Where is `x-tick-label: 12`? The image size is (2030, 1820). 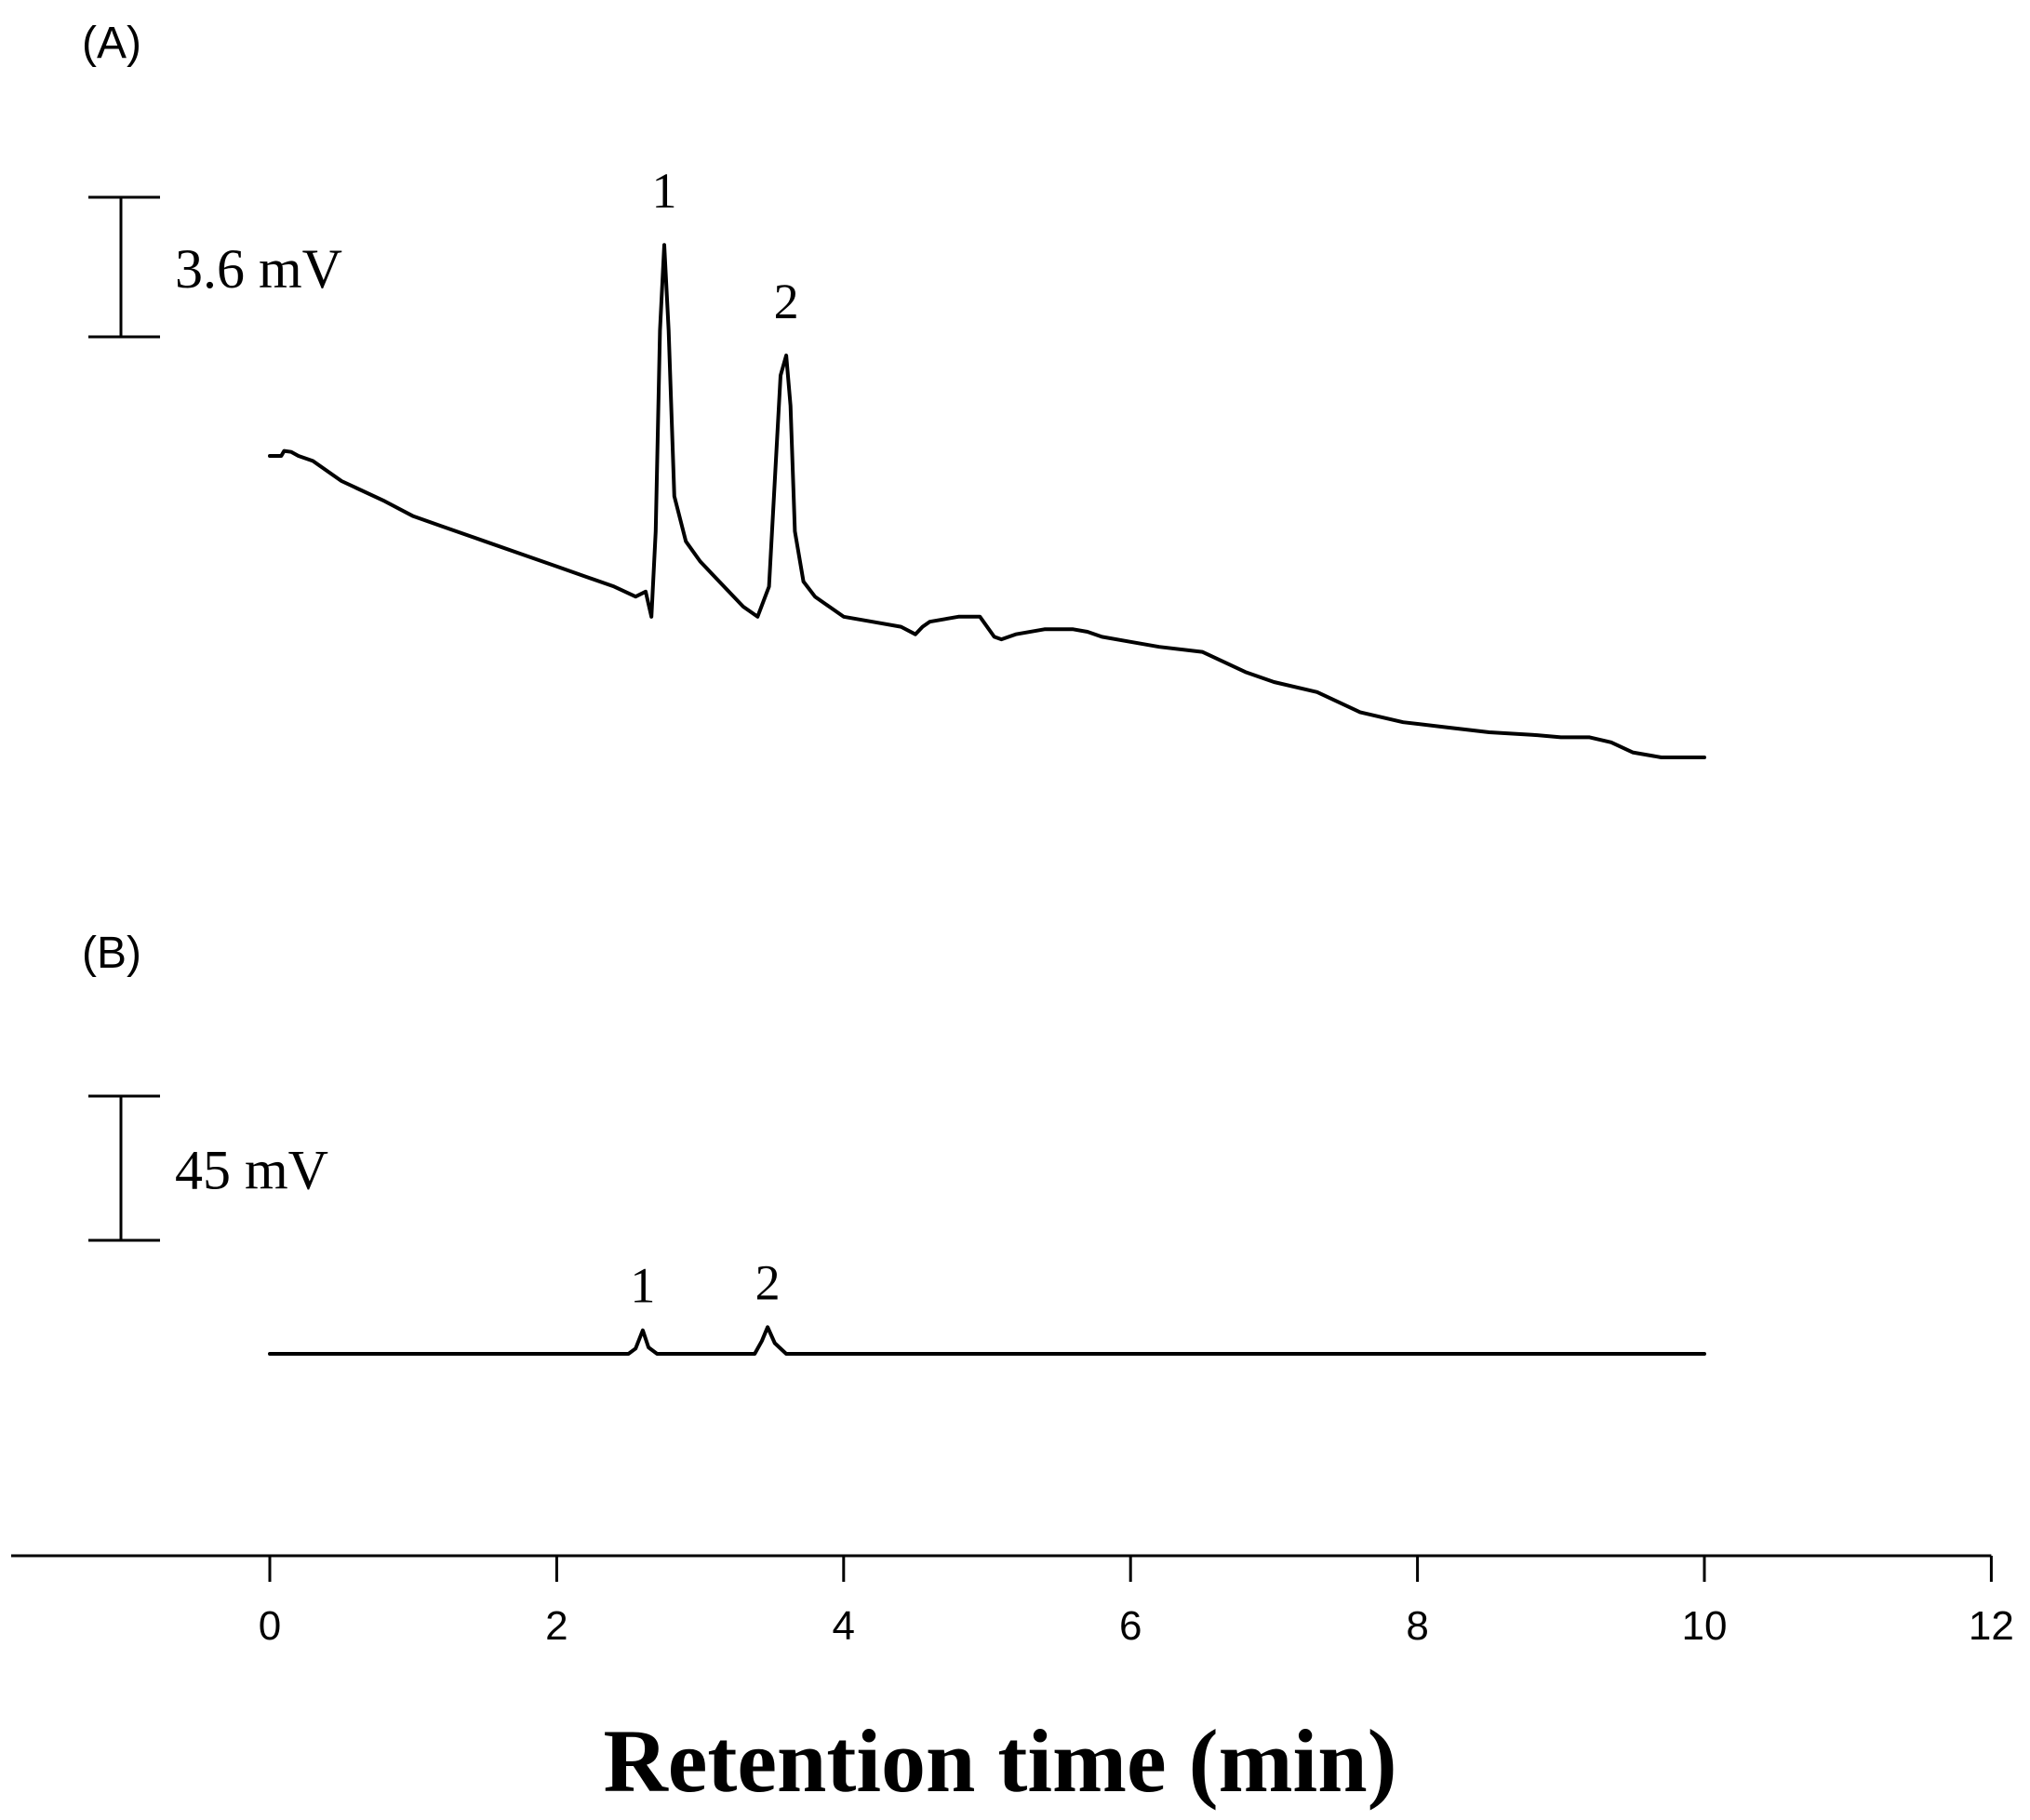
x-tick-label: 12 is located at coordinates (1992, 1626).